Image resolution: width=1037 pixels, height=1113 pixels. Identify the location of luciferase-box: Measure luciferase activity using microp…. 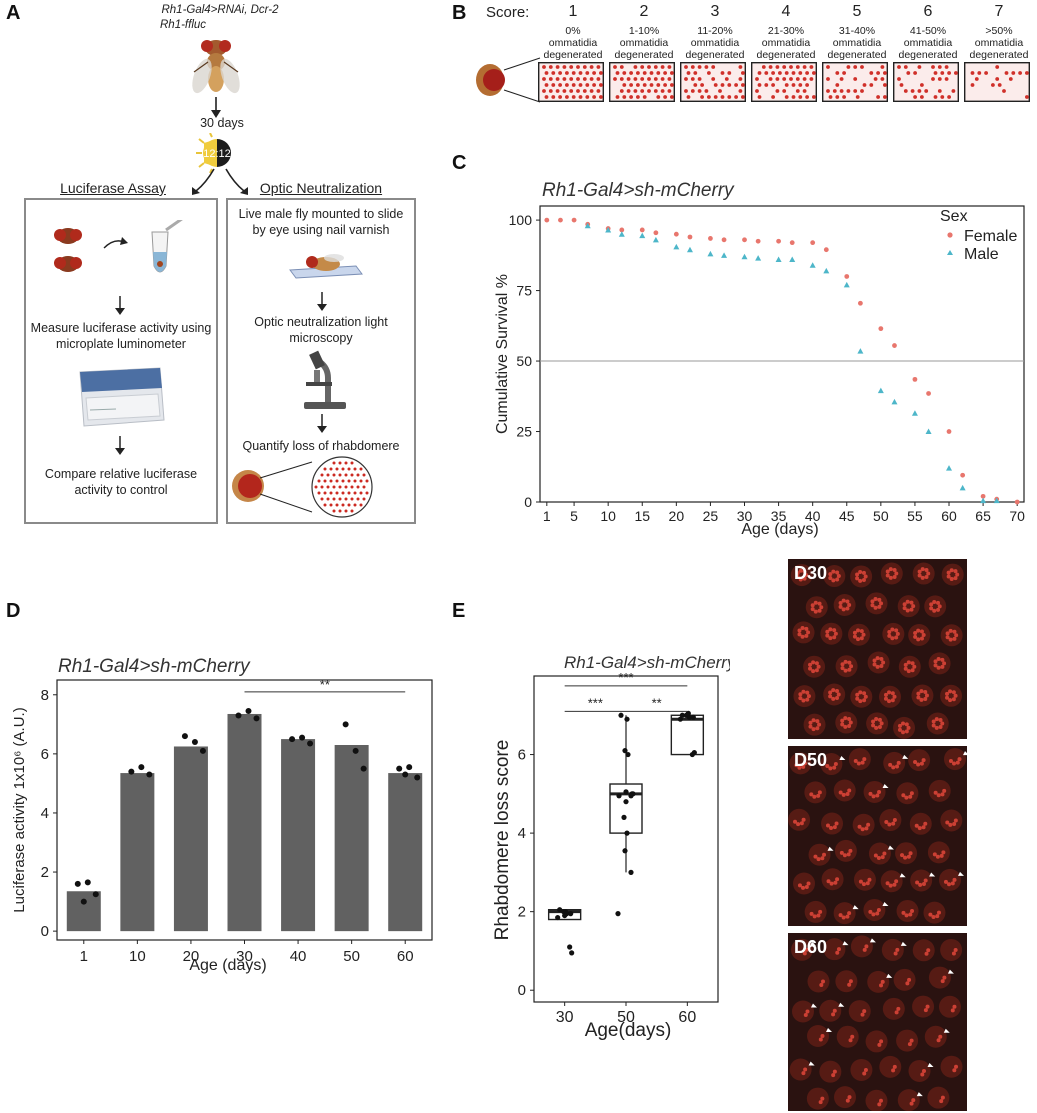
(121, 361).